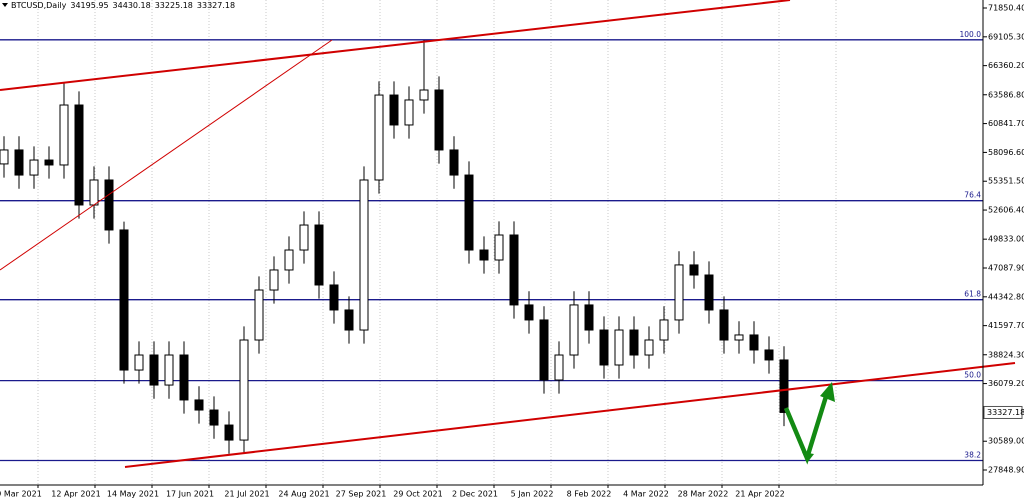  What do you see at coordinates (1006, 441) in the screenshot?
I see `y-tick-label: 30589.00` at bounding box center [1006, 441].